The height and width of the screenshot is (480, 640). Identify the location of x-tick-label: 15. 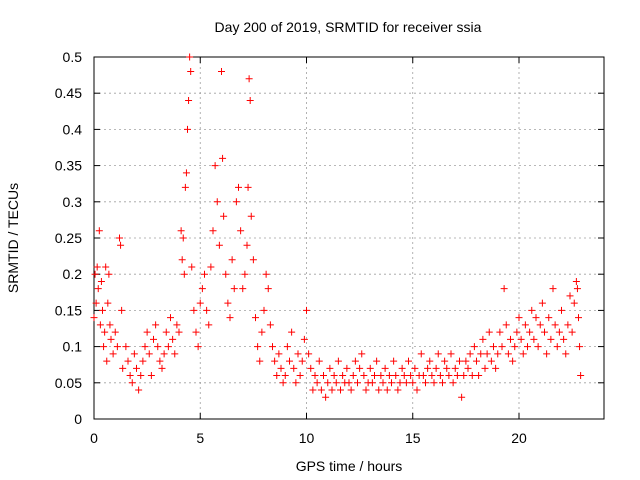
(413, 438).